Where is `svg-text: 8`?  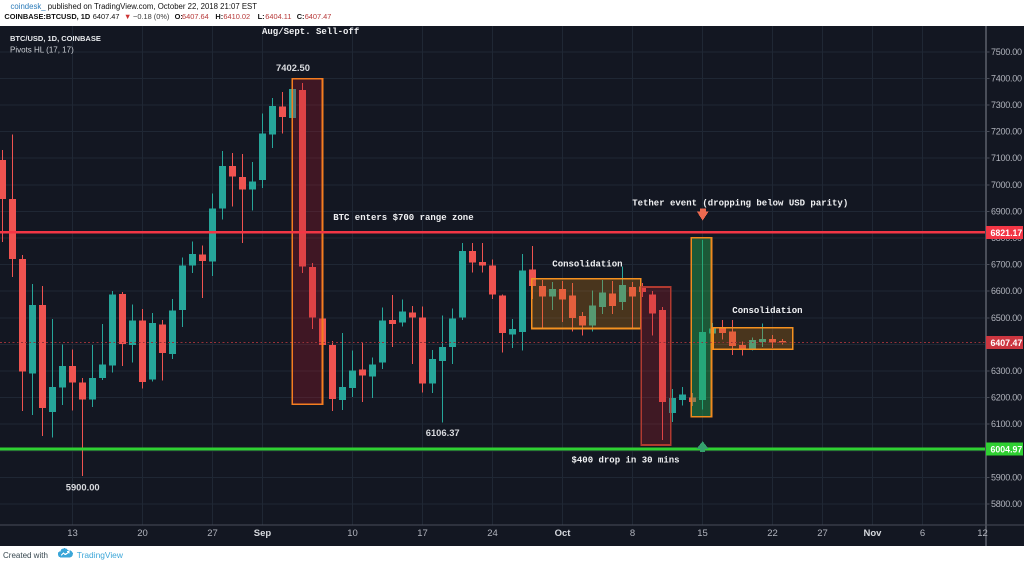 svg-text: 8 is located at coordinates (632, 533).